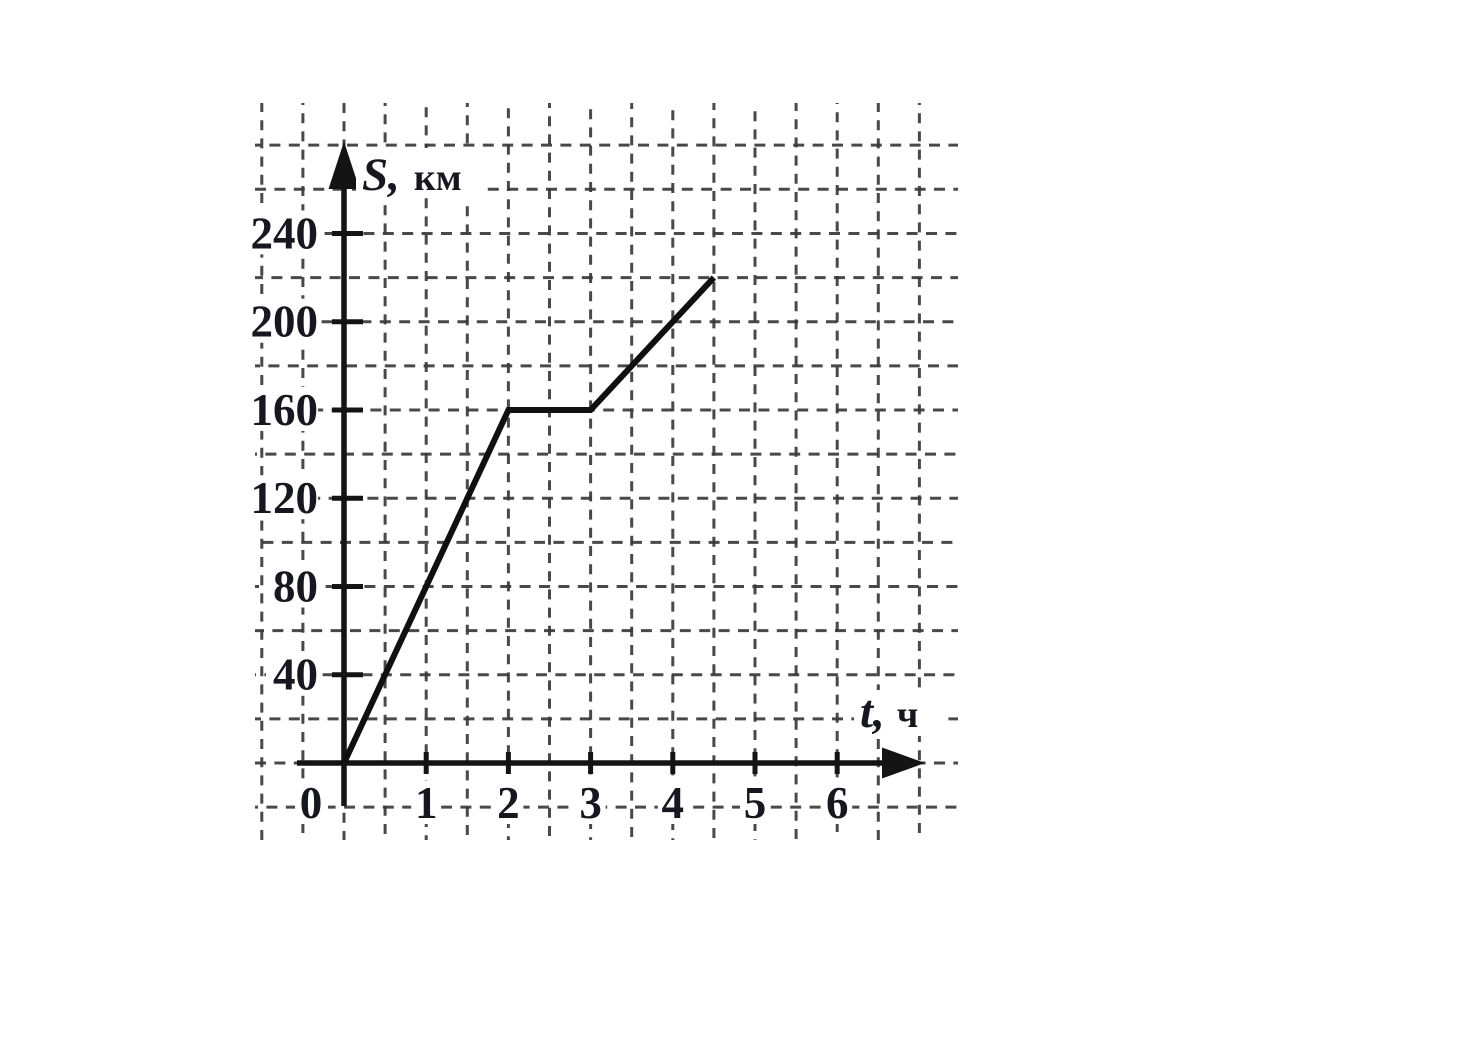 The image size is (1471, 1039). I want to click on y-axis-title: S, км, so click(412, 175).